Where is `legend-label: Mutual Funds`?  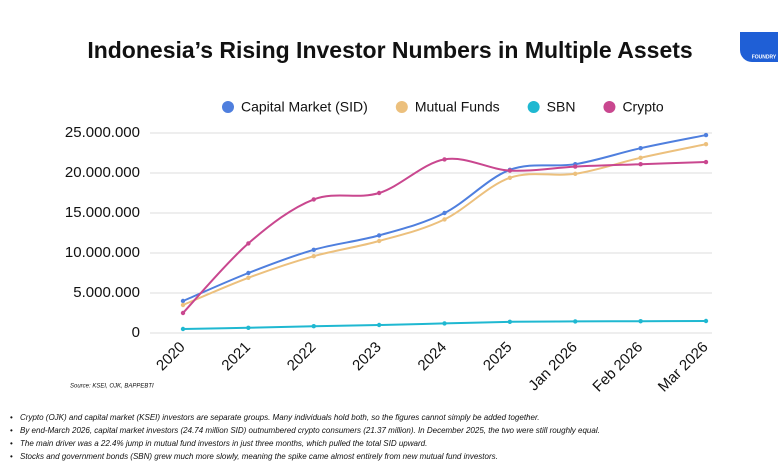 legend-label: Mutual Funds is located at coordinates (457, 107).